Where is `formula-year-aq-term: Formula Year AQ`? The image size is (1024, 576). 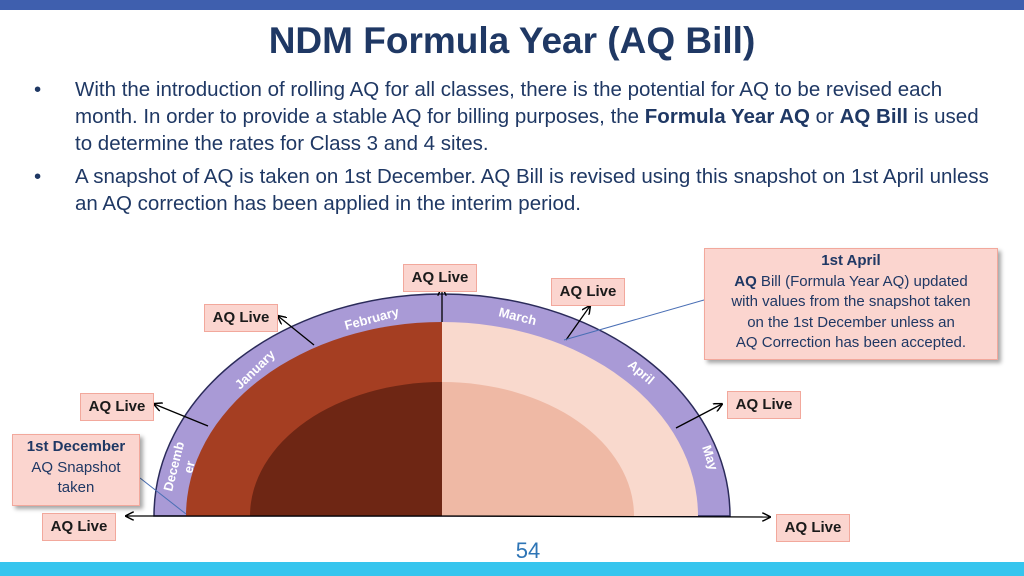 formula-year-aq-term: Formula Year AQ is located at coordinates (727, 116).